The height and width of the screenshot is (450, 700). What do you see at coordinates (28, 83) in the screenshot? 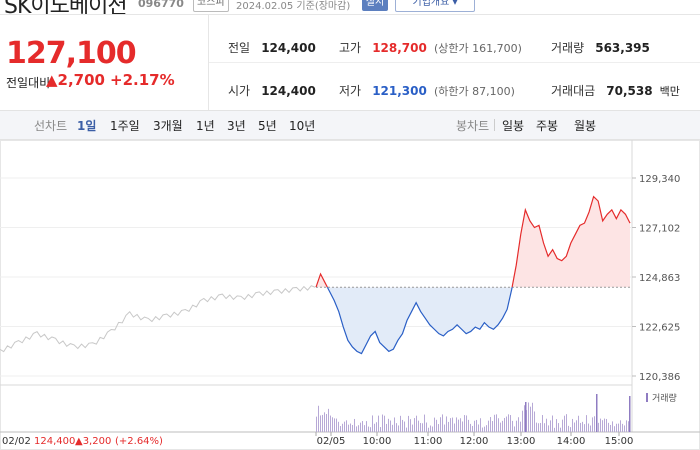
I see `change-label: 전일대비` at bounding box center [28, 83].